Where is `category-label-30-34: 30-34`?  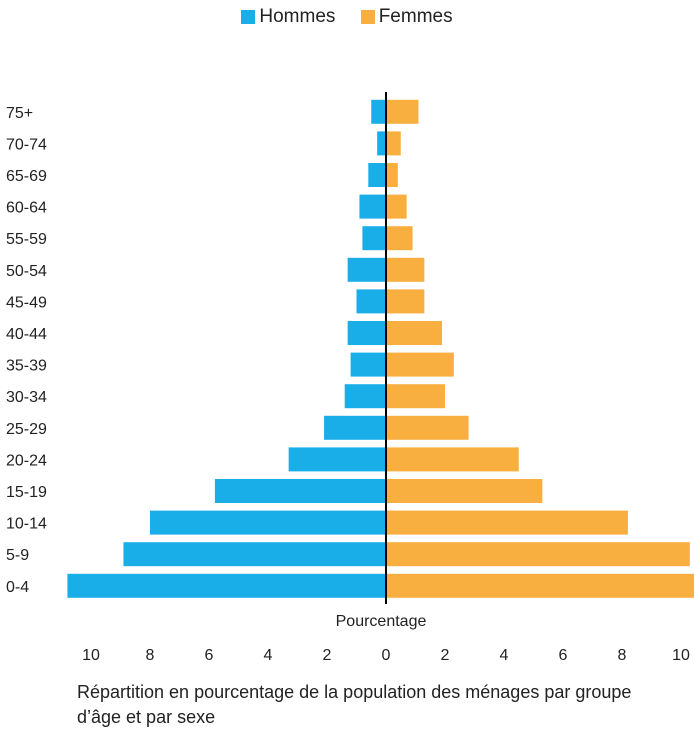 category-label-30-34: 30-34 is located at coordinates (26, 397).